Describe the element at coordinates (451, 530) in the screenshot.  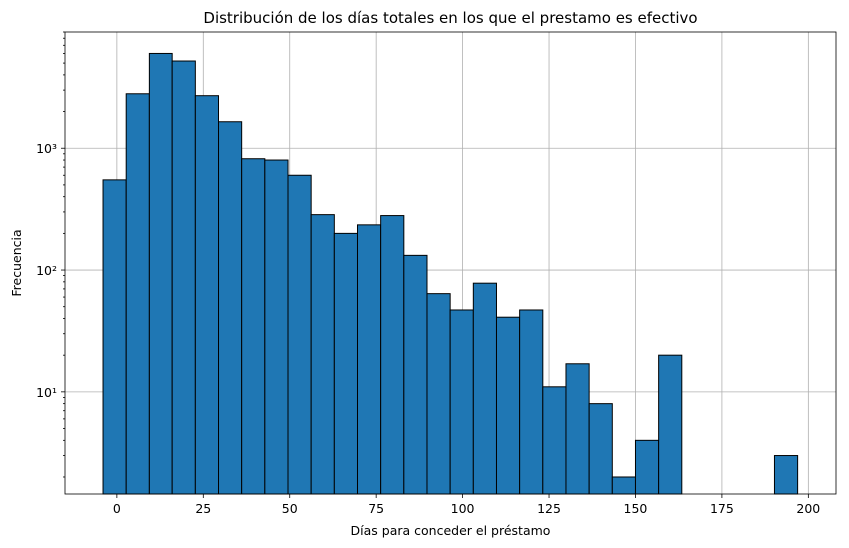
I see `x-axis-label: Días para conceder el préstamo` at that location.